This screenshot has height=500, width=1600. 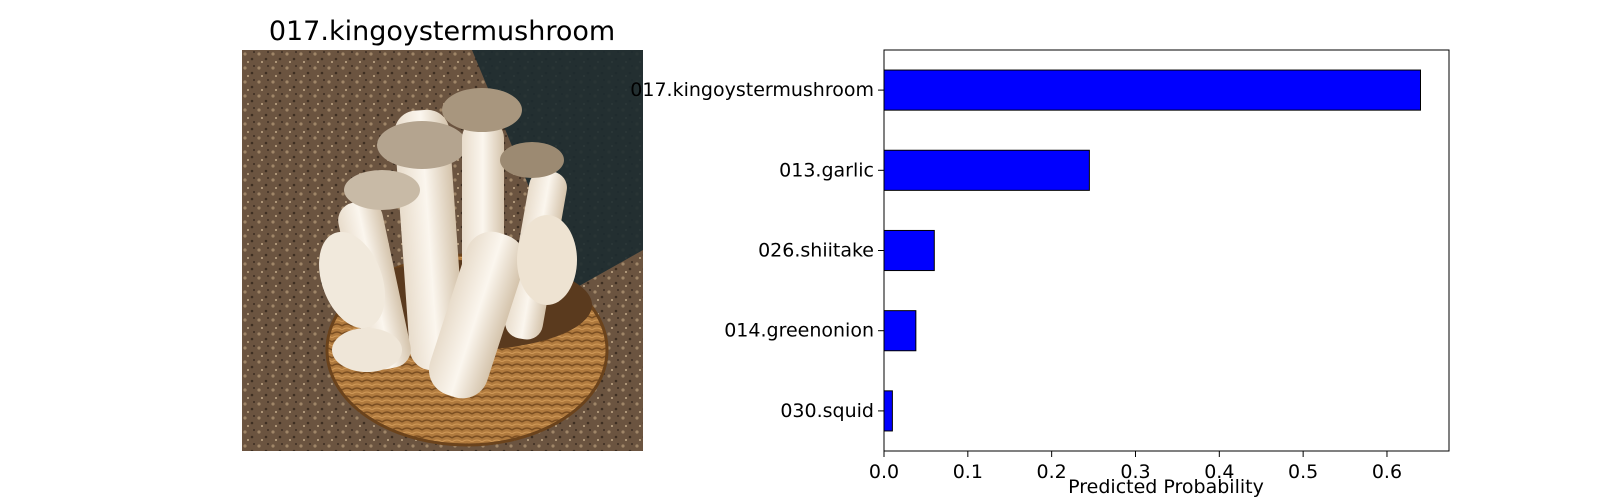 What do you see at coordinates (968, 472) in the screenshot?
I see `x-tick-label: 0.1` at bounding box center [968, 472].